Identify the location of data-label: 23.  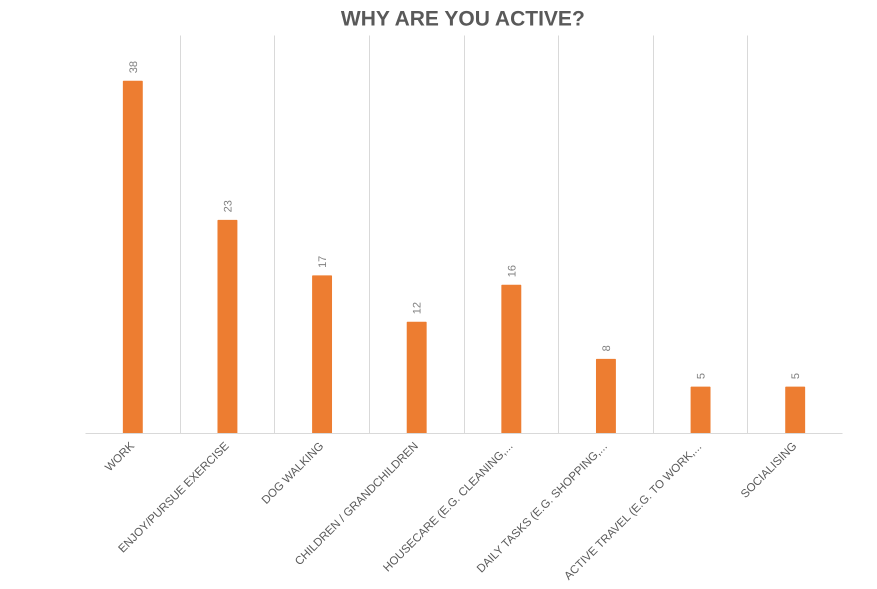
(228, 206).